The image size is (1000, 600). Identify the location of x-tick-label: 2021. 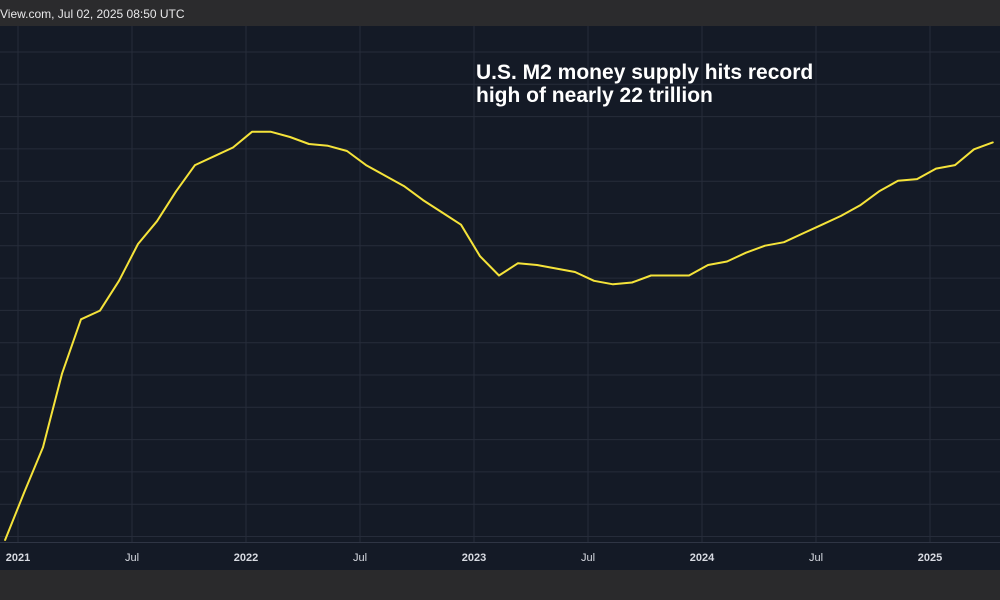
(18, 558).